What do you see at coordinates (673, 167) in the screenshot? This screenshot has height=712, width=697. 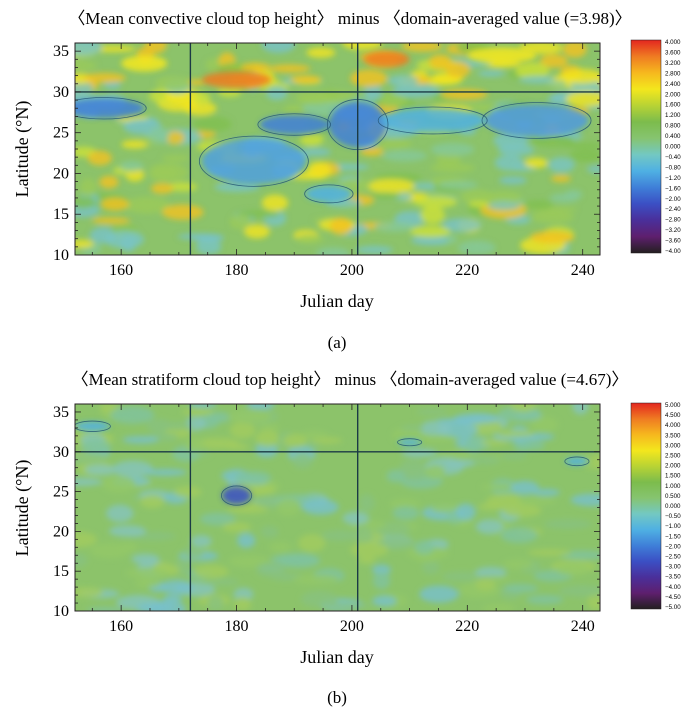 I see `colorbar-tick-label: −0.80` at bounding box center [673, 167].